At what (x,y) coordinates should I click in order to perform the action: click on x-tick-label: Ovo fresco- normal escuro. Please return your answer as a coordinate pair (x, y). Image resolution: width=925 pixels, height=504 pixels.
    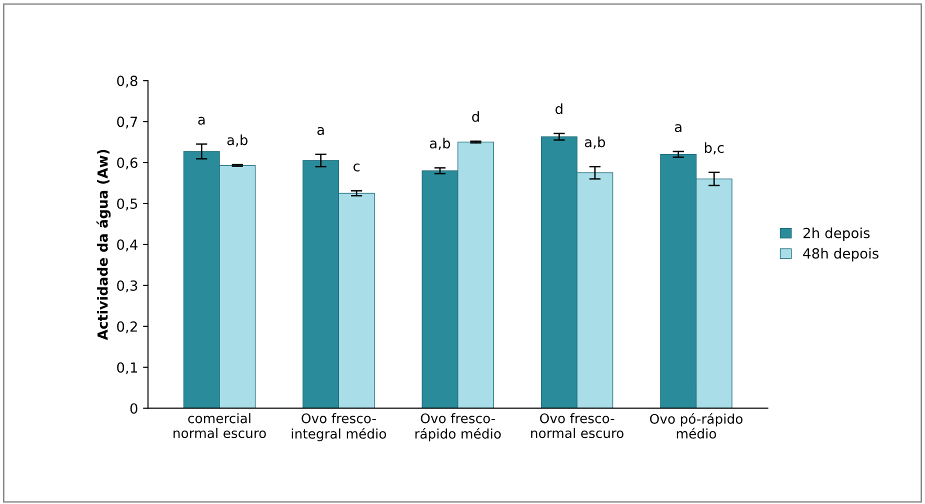
    Looking at the image, I should click on (577, 425).